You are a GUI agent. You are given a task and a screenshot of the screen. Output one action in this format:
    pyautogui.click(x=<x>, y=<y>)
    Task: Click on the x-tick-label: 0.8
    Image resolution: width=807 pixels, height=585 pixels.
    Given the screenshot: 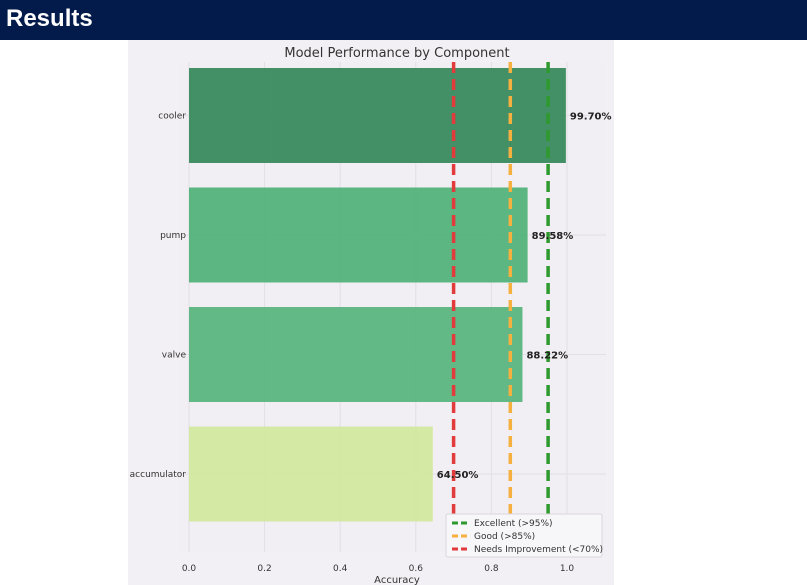 What is the action you would take?
    pyautogui.click(x=491, y=569)
    